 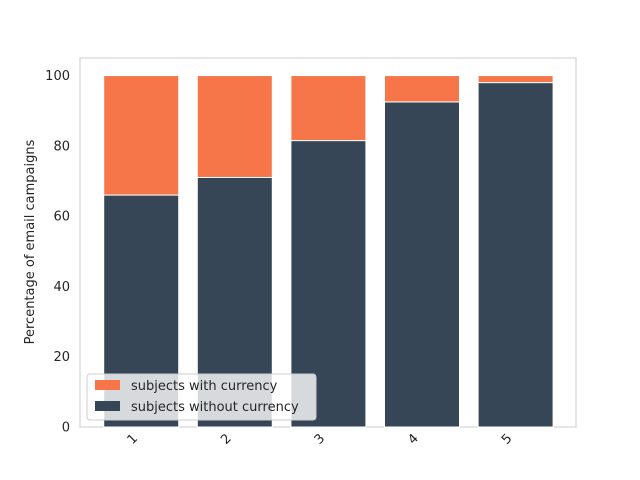 What do you see at coordinates (61, 357) in the screenshot?
I see `y-tick-label: 20` at bounding box center [61, 357].